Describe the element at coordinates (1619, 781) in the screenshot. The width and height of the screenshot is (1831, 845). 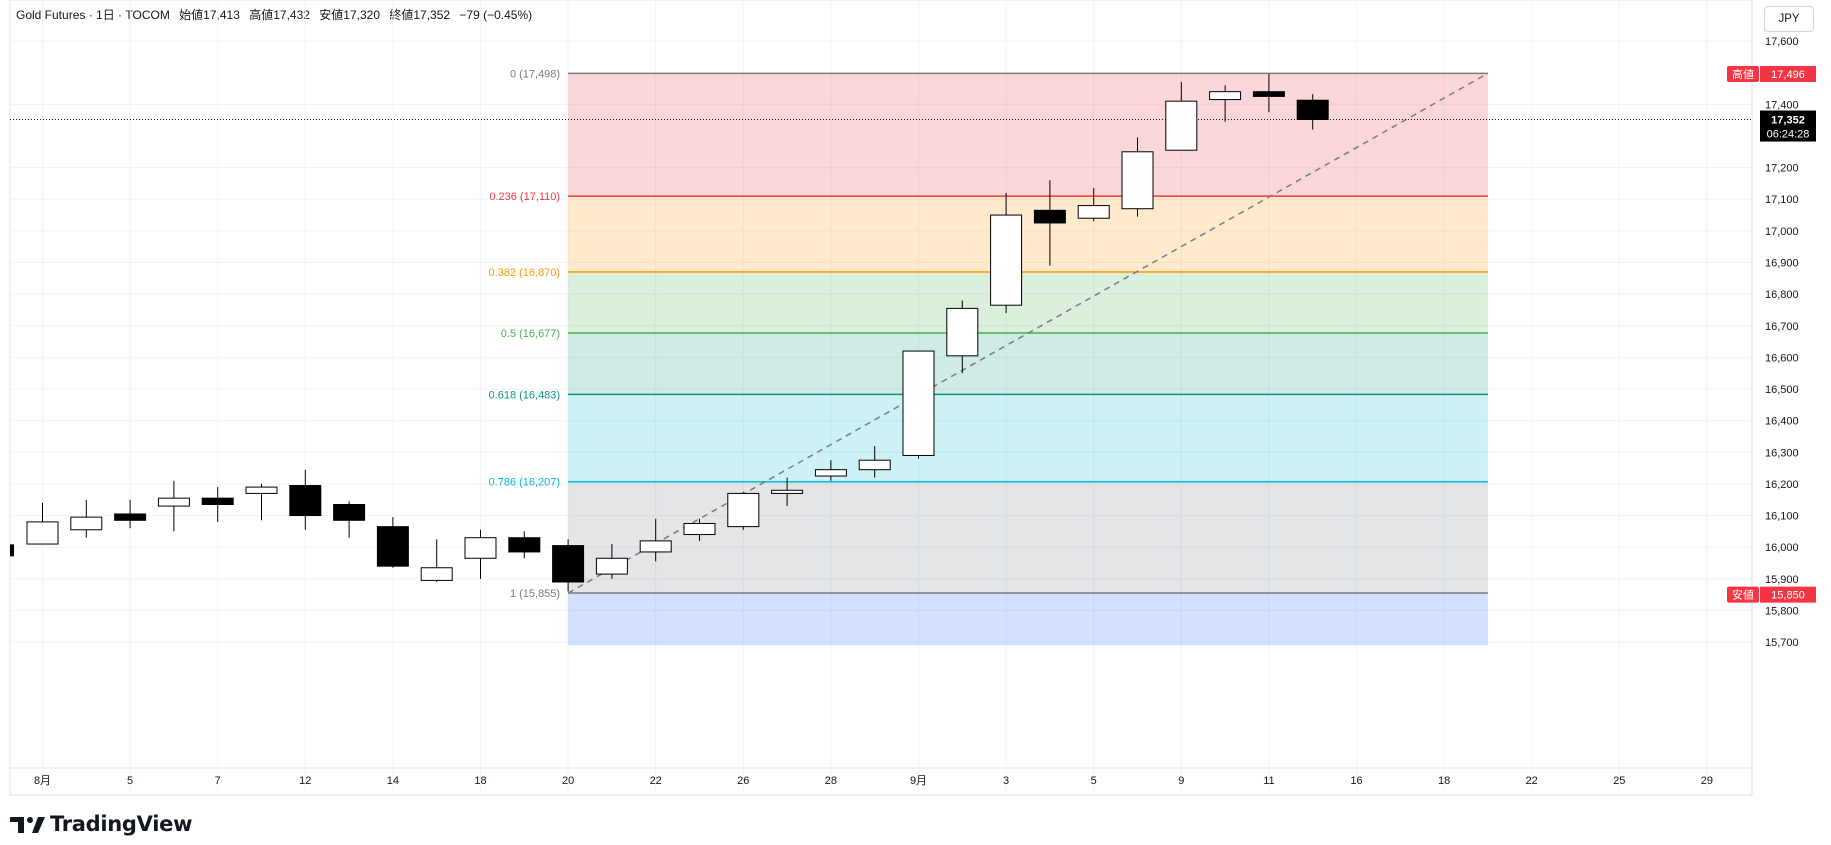
I see `date-tick-label: 25` at that location.